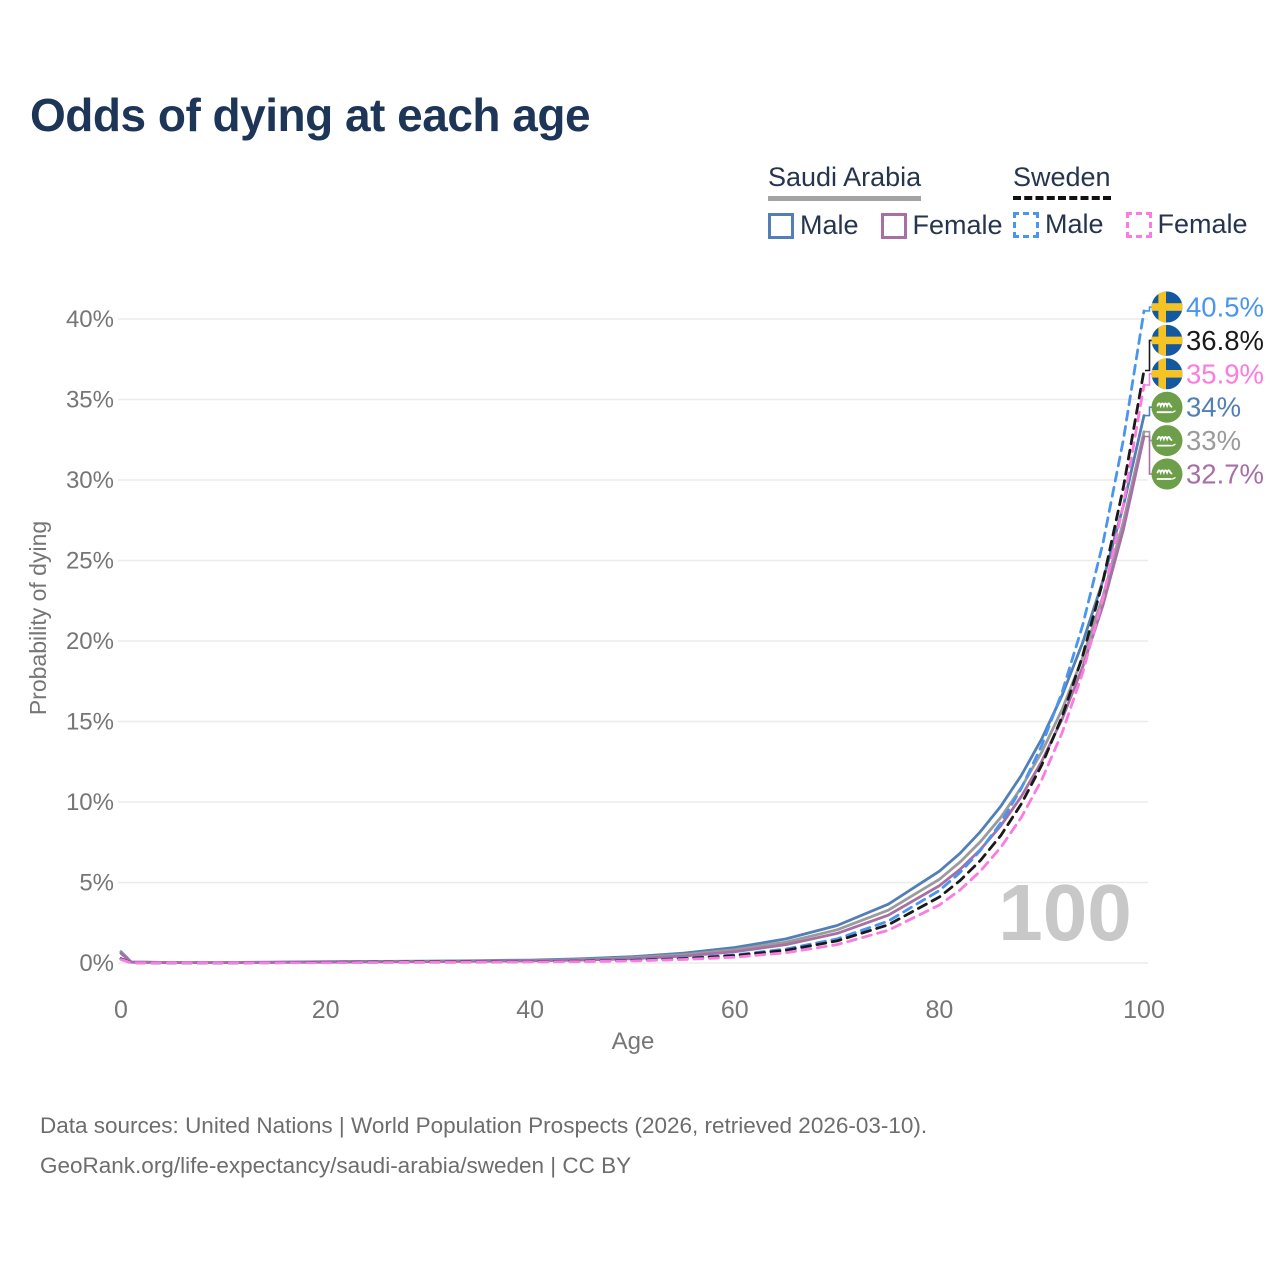 This screenshot has width=1280, height=1280. What do you see at coordinates (1213, 440) in the screenshot?
I see `end-value-label-saudi-arabia-both: 33%` at bounding box center [1213, 440].